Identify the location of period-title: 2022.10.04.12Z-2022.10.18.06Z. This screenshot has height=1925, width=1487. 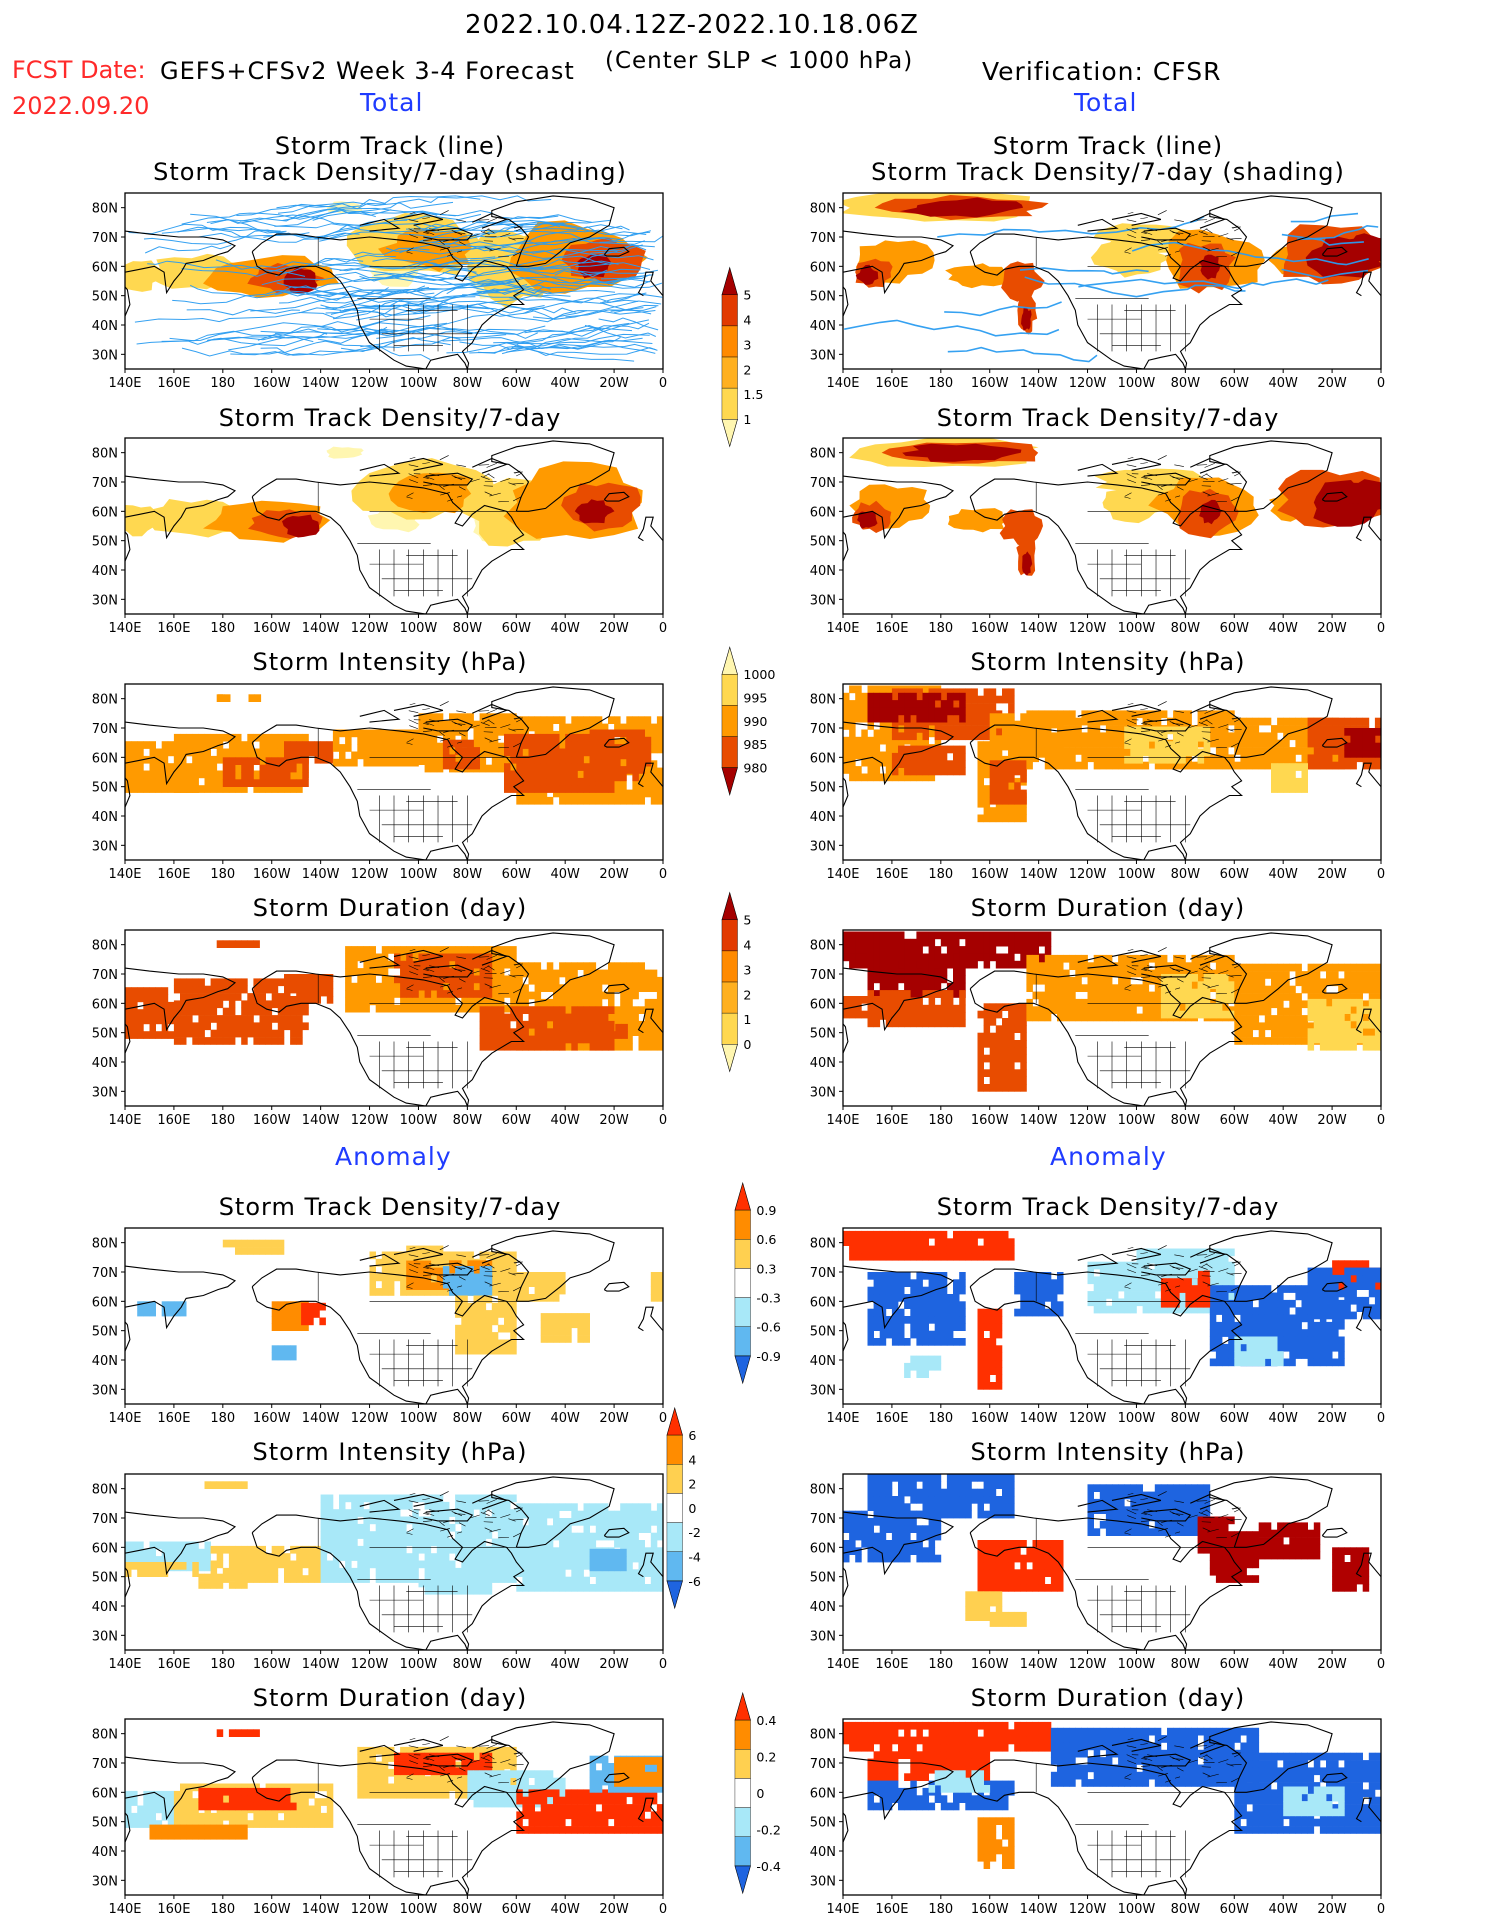
(692, 25).